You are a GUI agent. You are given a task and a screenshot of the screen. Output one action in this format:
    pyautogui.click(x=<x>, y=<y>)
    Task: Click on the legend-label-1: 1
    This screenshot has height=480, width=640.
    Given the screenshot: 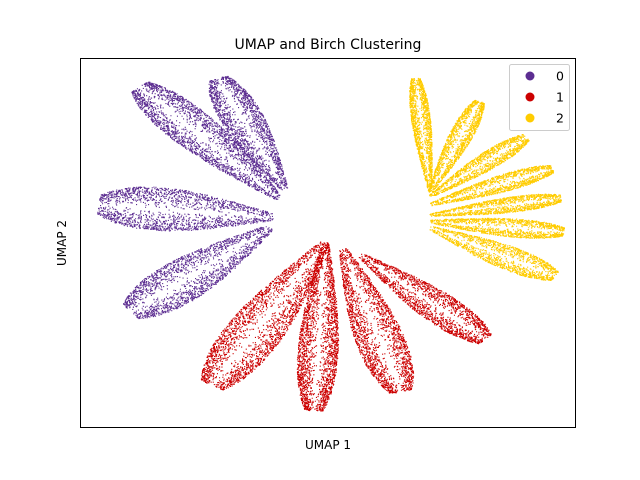 What is the action you would take?
    pyautogui.click(x=560, y=97)
    